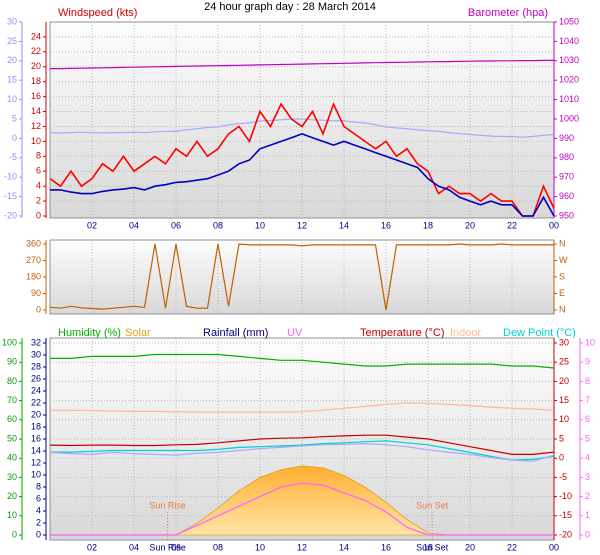 The height and width of the screenshot is (555, 600). I want to click on legend-entry: Humidity (%), so click(89, 333).